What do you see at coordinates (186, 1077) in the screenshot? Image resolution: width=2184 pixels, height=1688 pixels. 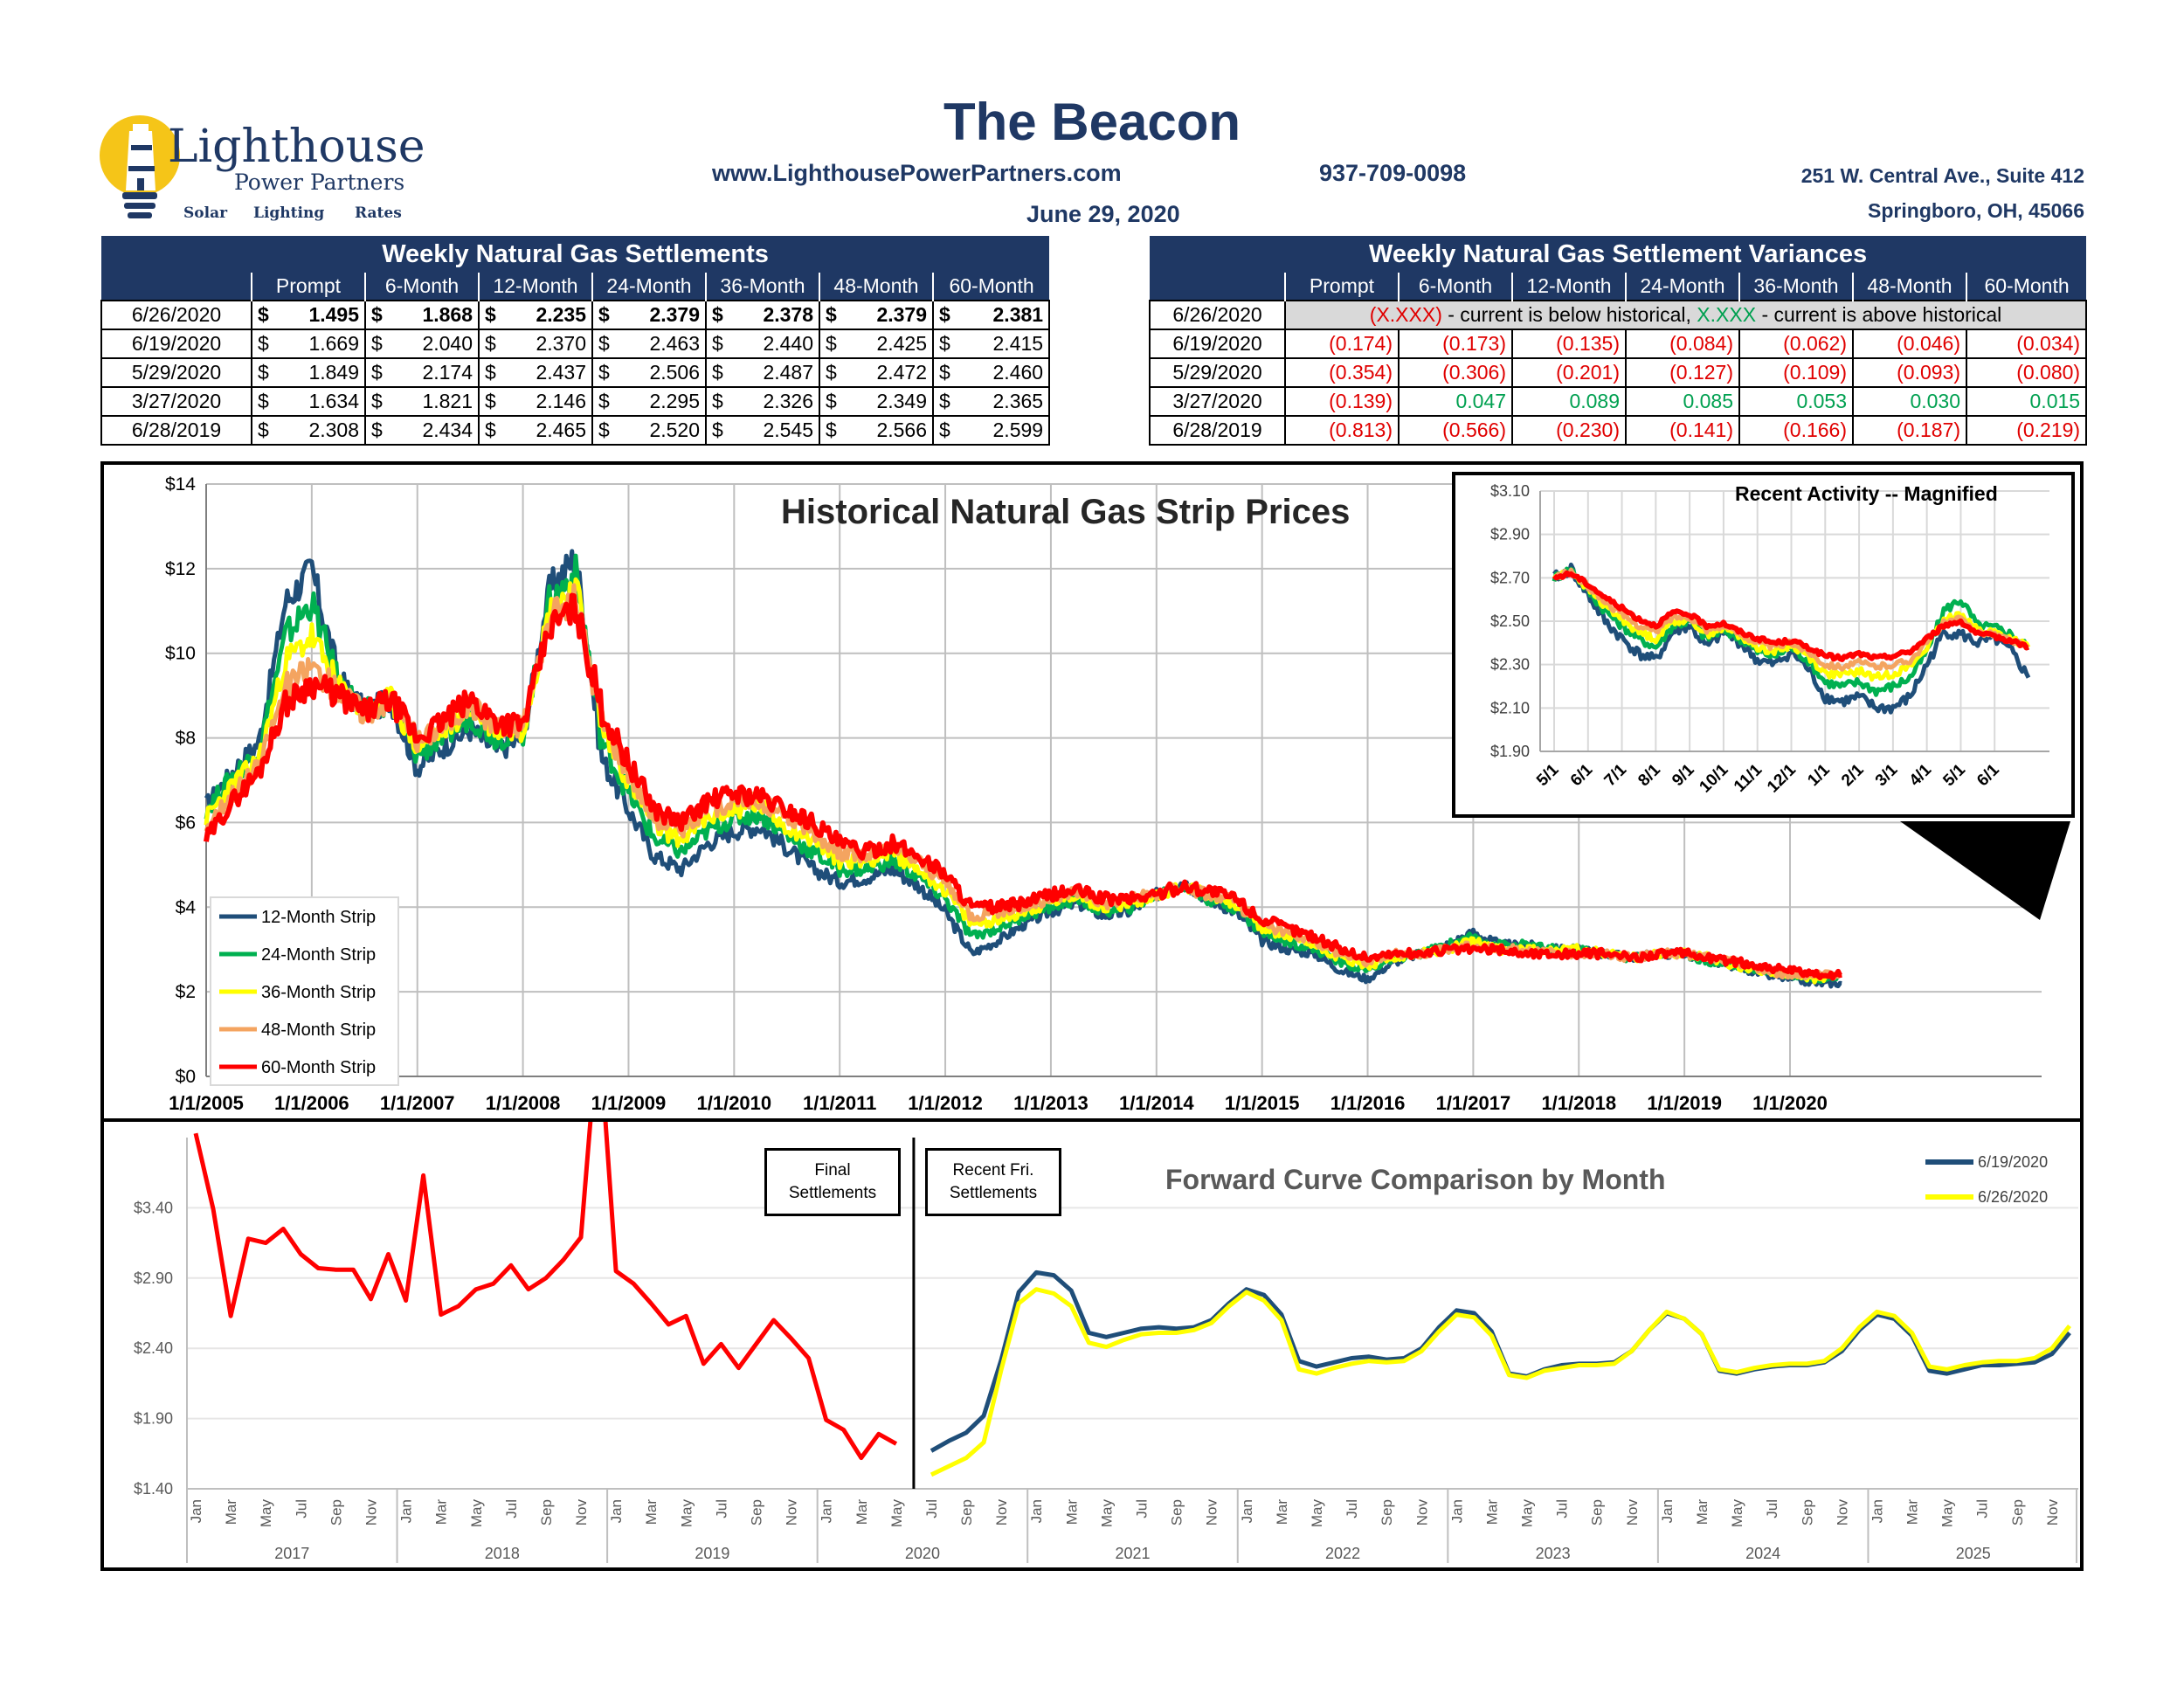 I see `y-tick-label: $0` at bounding box center [186, 1077].